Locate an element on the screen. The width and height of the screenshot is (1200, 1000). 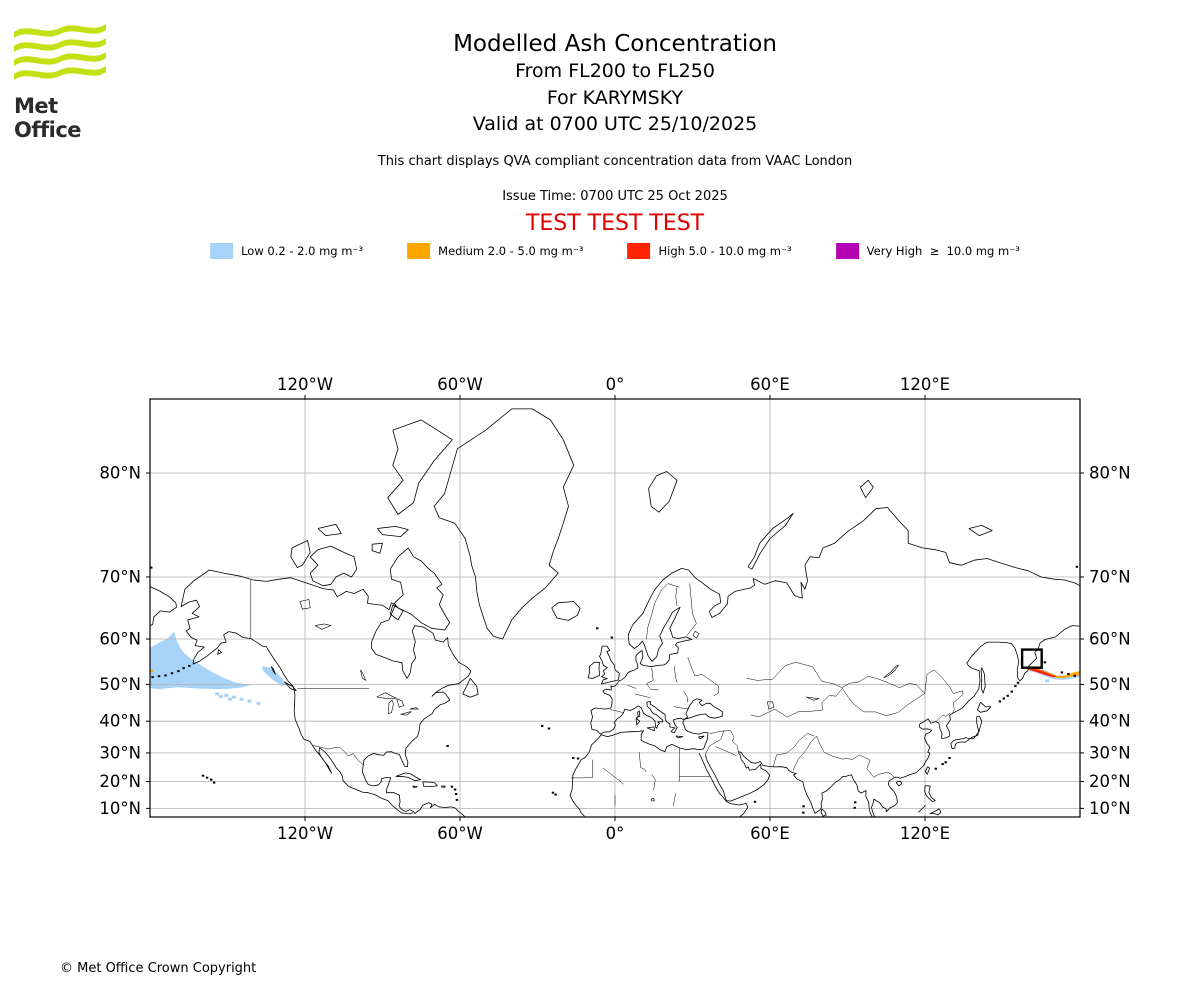
lon-tick-label-top: 0° is located at coordinates (615, 384).